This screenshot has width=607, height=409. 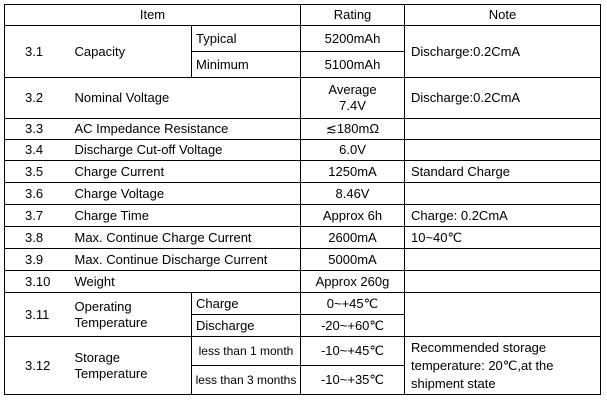 I want to click on sub-label: Discharge, so click(x=246, y=325).